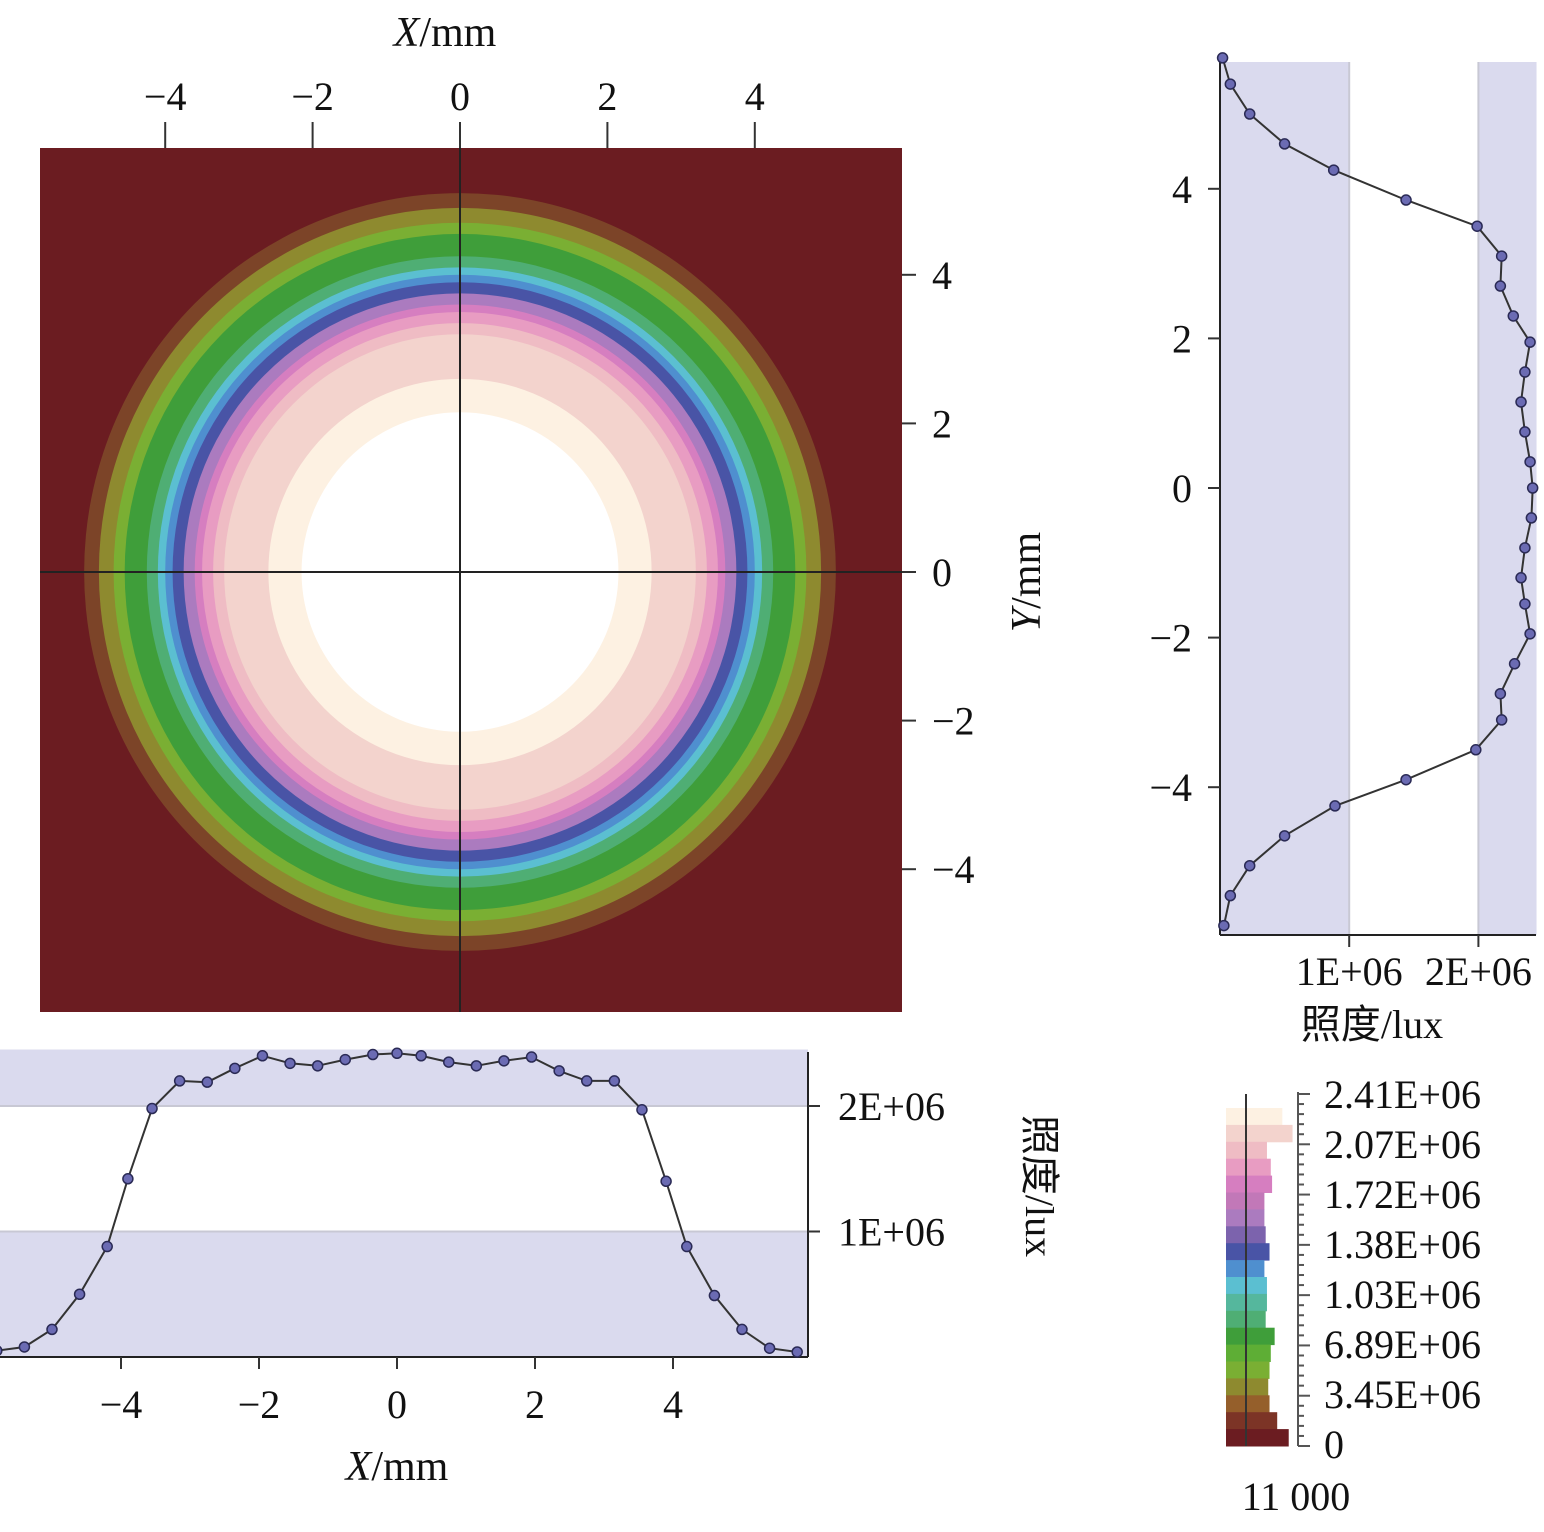 Image resolution: width=1544 pixels, height=1532 pixels. Describe the element at coordinates (404, 1203) in the screenshot. I see `bottom-profile-bands` at that location.